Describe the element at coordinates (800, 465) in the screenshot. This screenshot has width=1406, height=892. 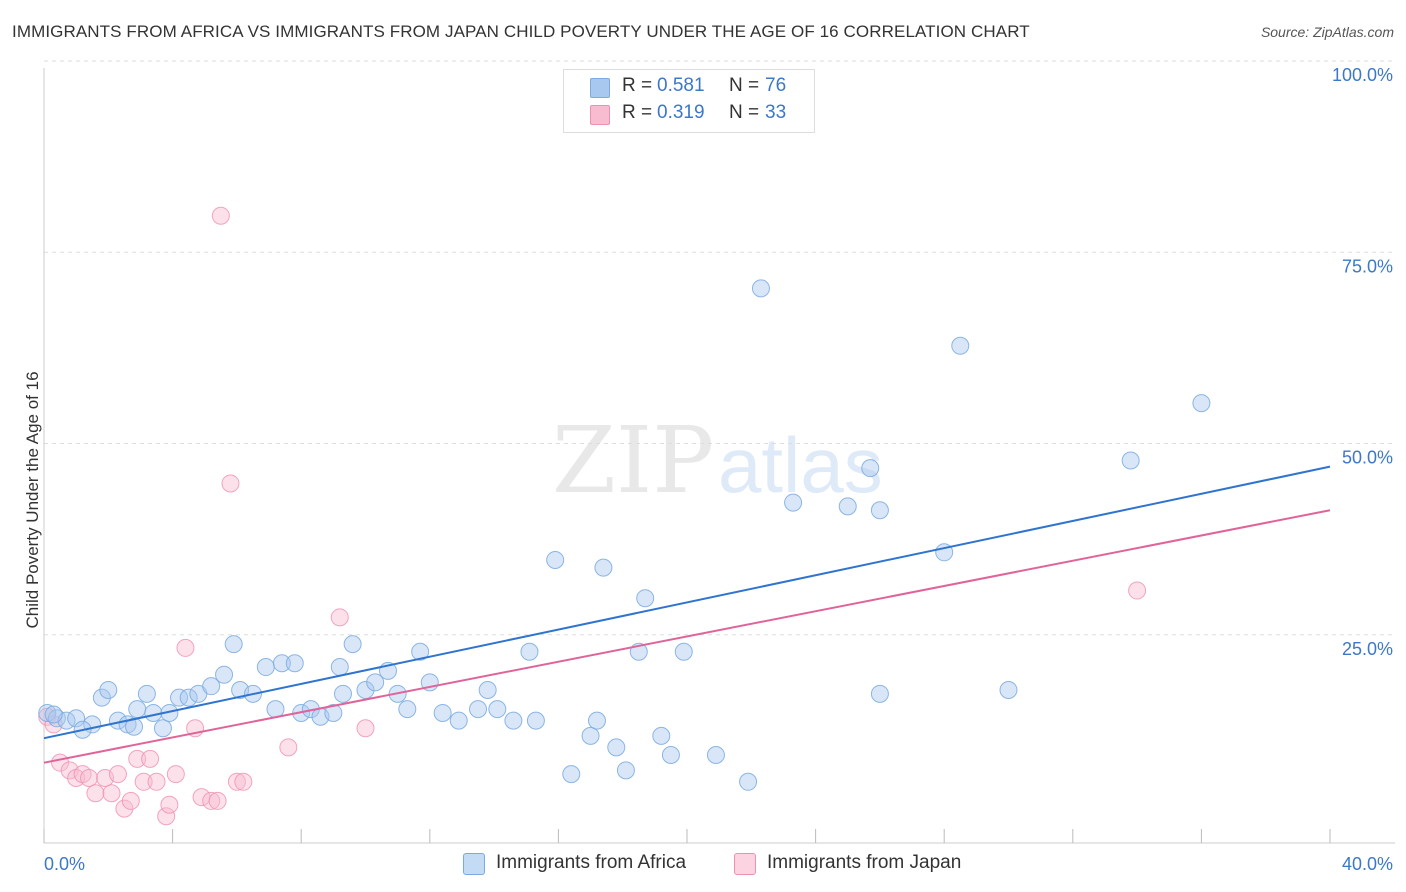
I see `watermark-atlas: atlas` at that location.